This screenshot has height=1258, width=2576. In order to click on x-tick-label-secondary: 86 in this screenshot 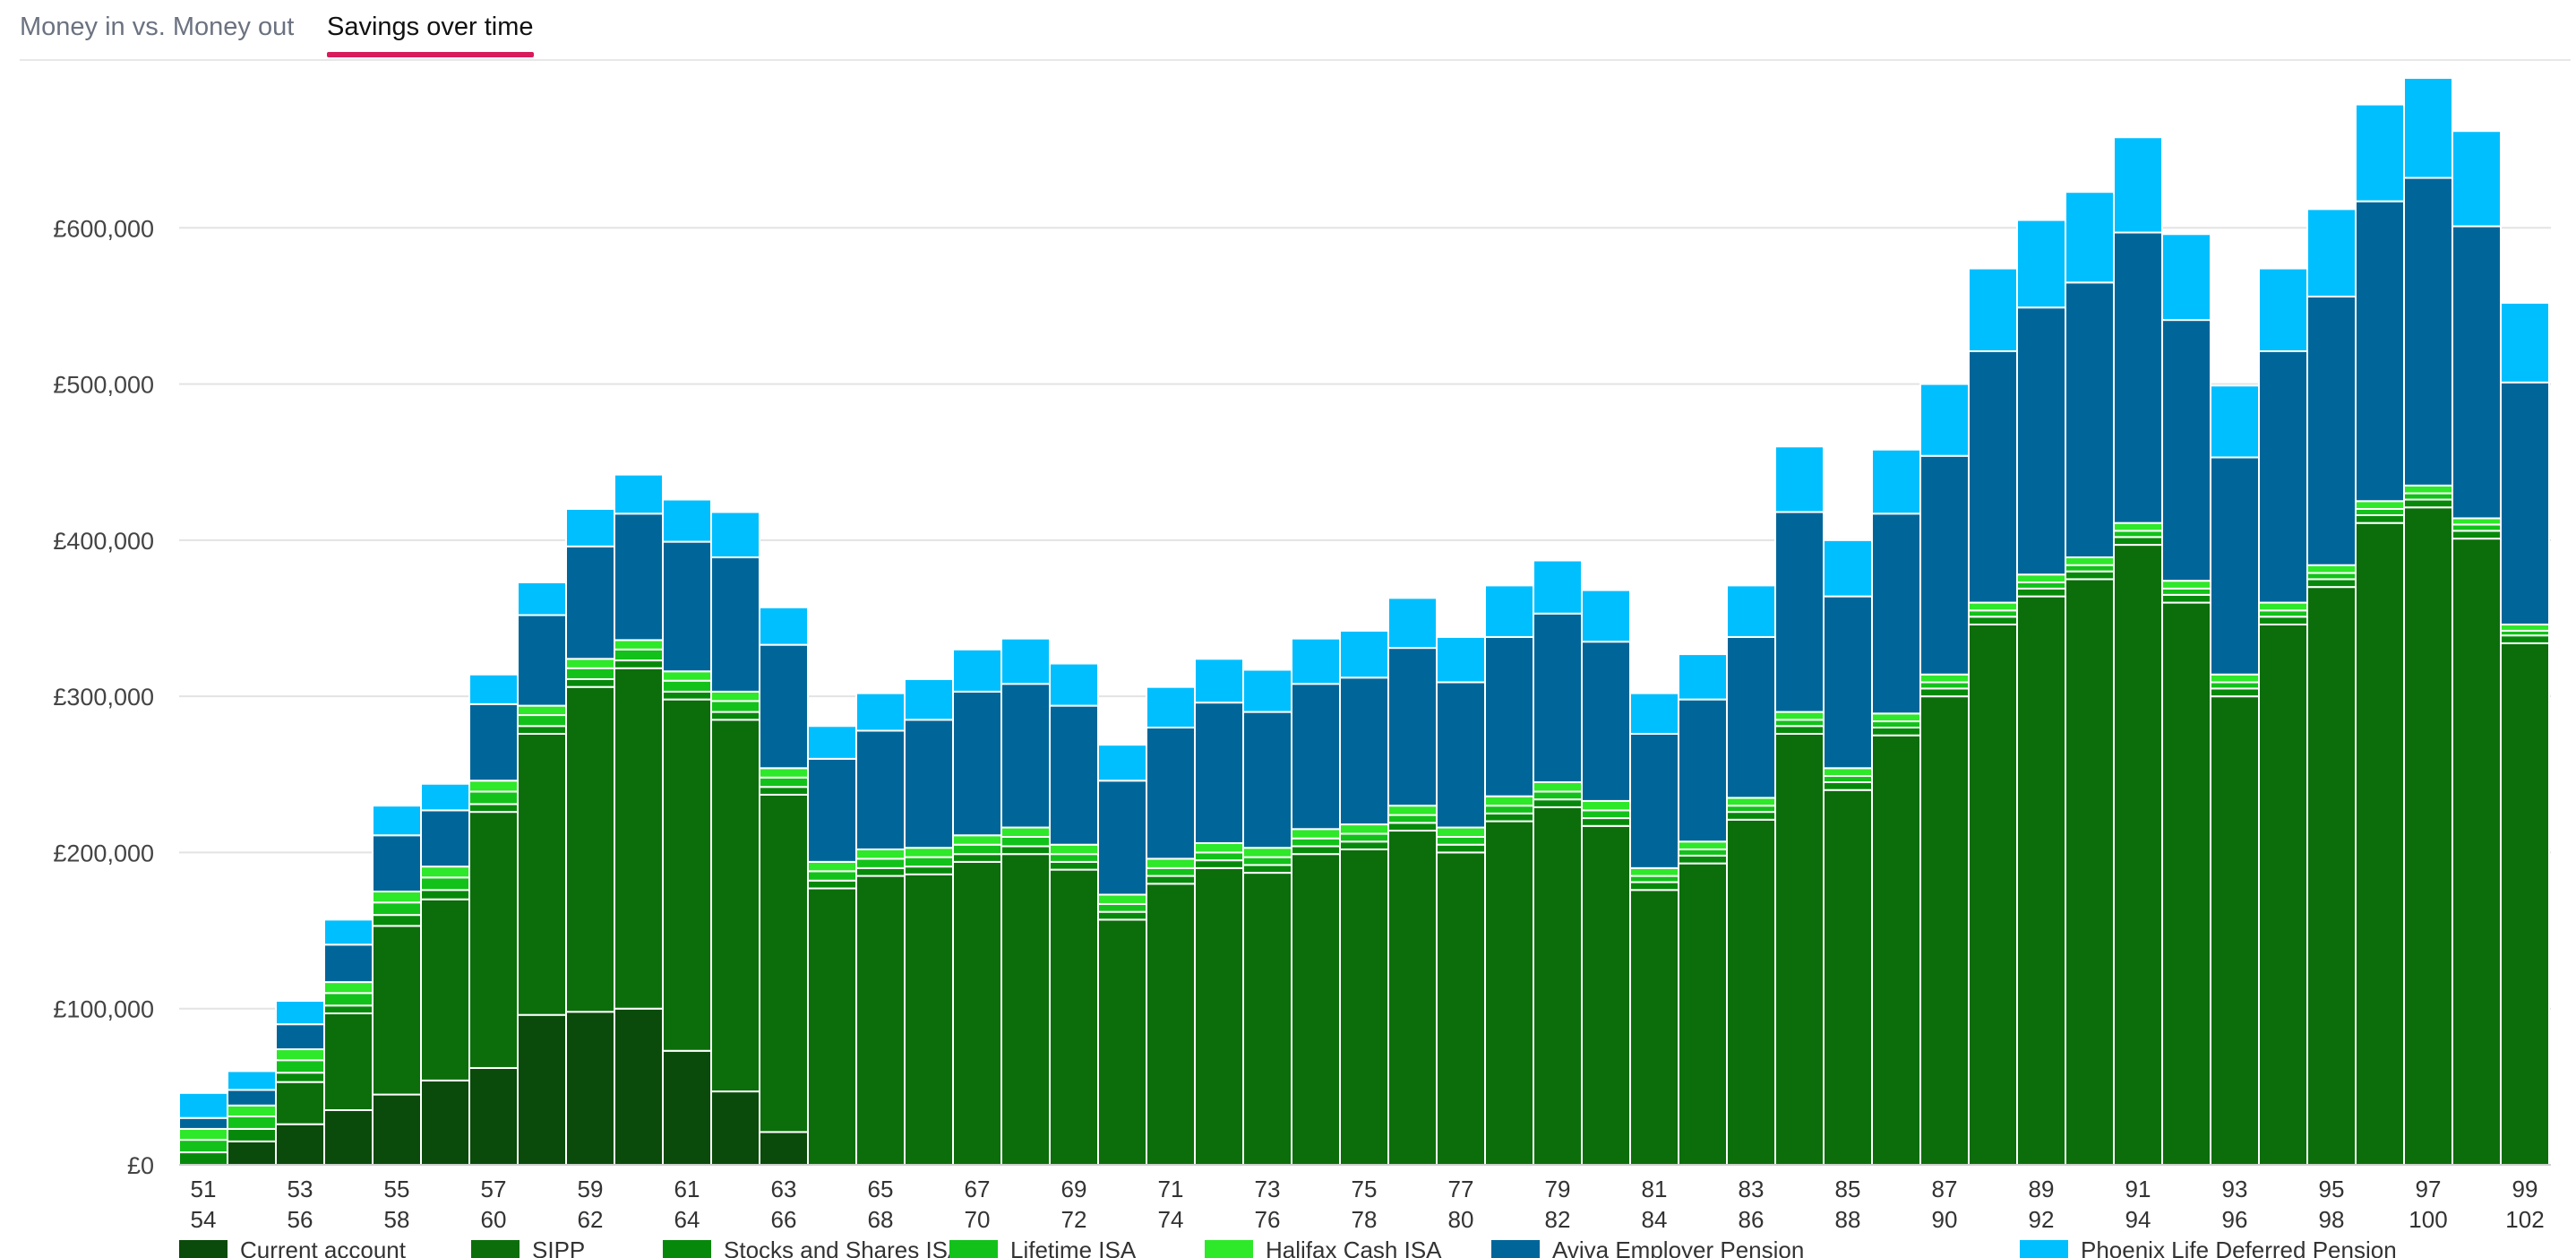, I will do `click(1752, 1219)`.